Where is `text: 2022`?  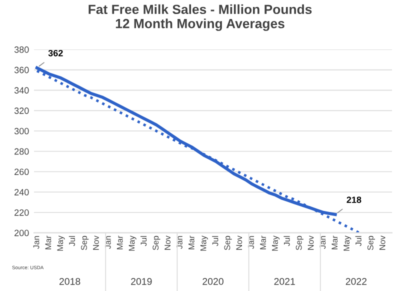
text: 2022 is located at coordinates (356, 281).